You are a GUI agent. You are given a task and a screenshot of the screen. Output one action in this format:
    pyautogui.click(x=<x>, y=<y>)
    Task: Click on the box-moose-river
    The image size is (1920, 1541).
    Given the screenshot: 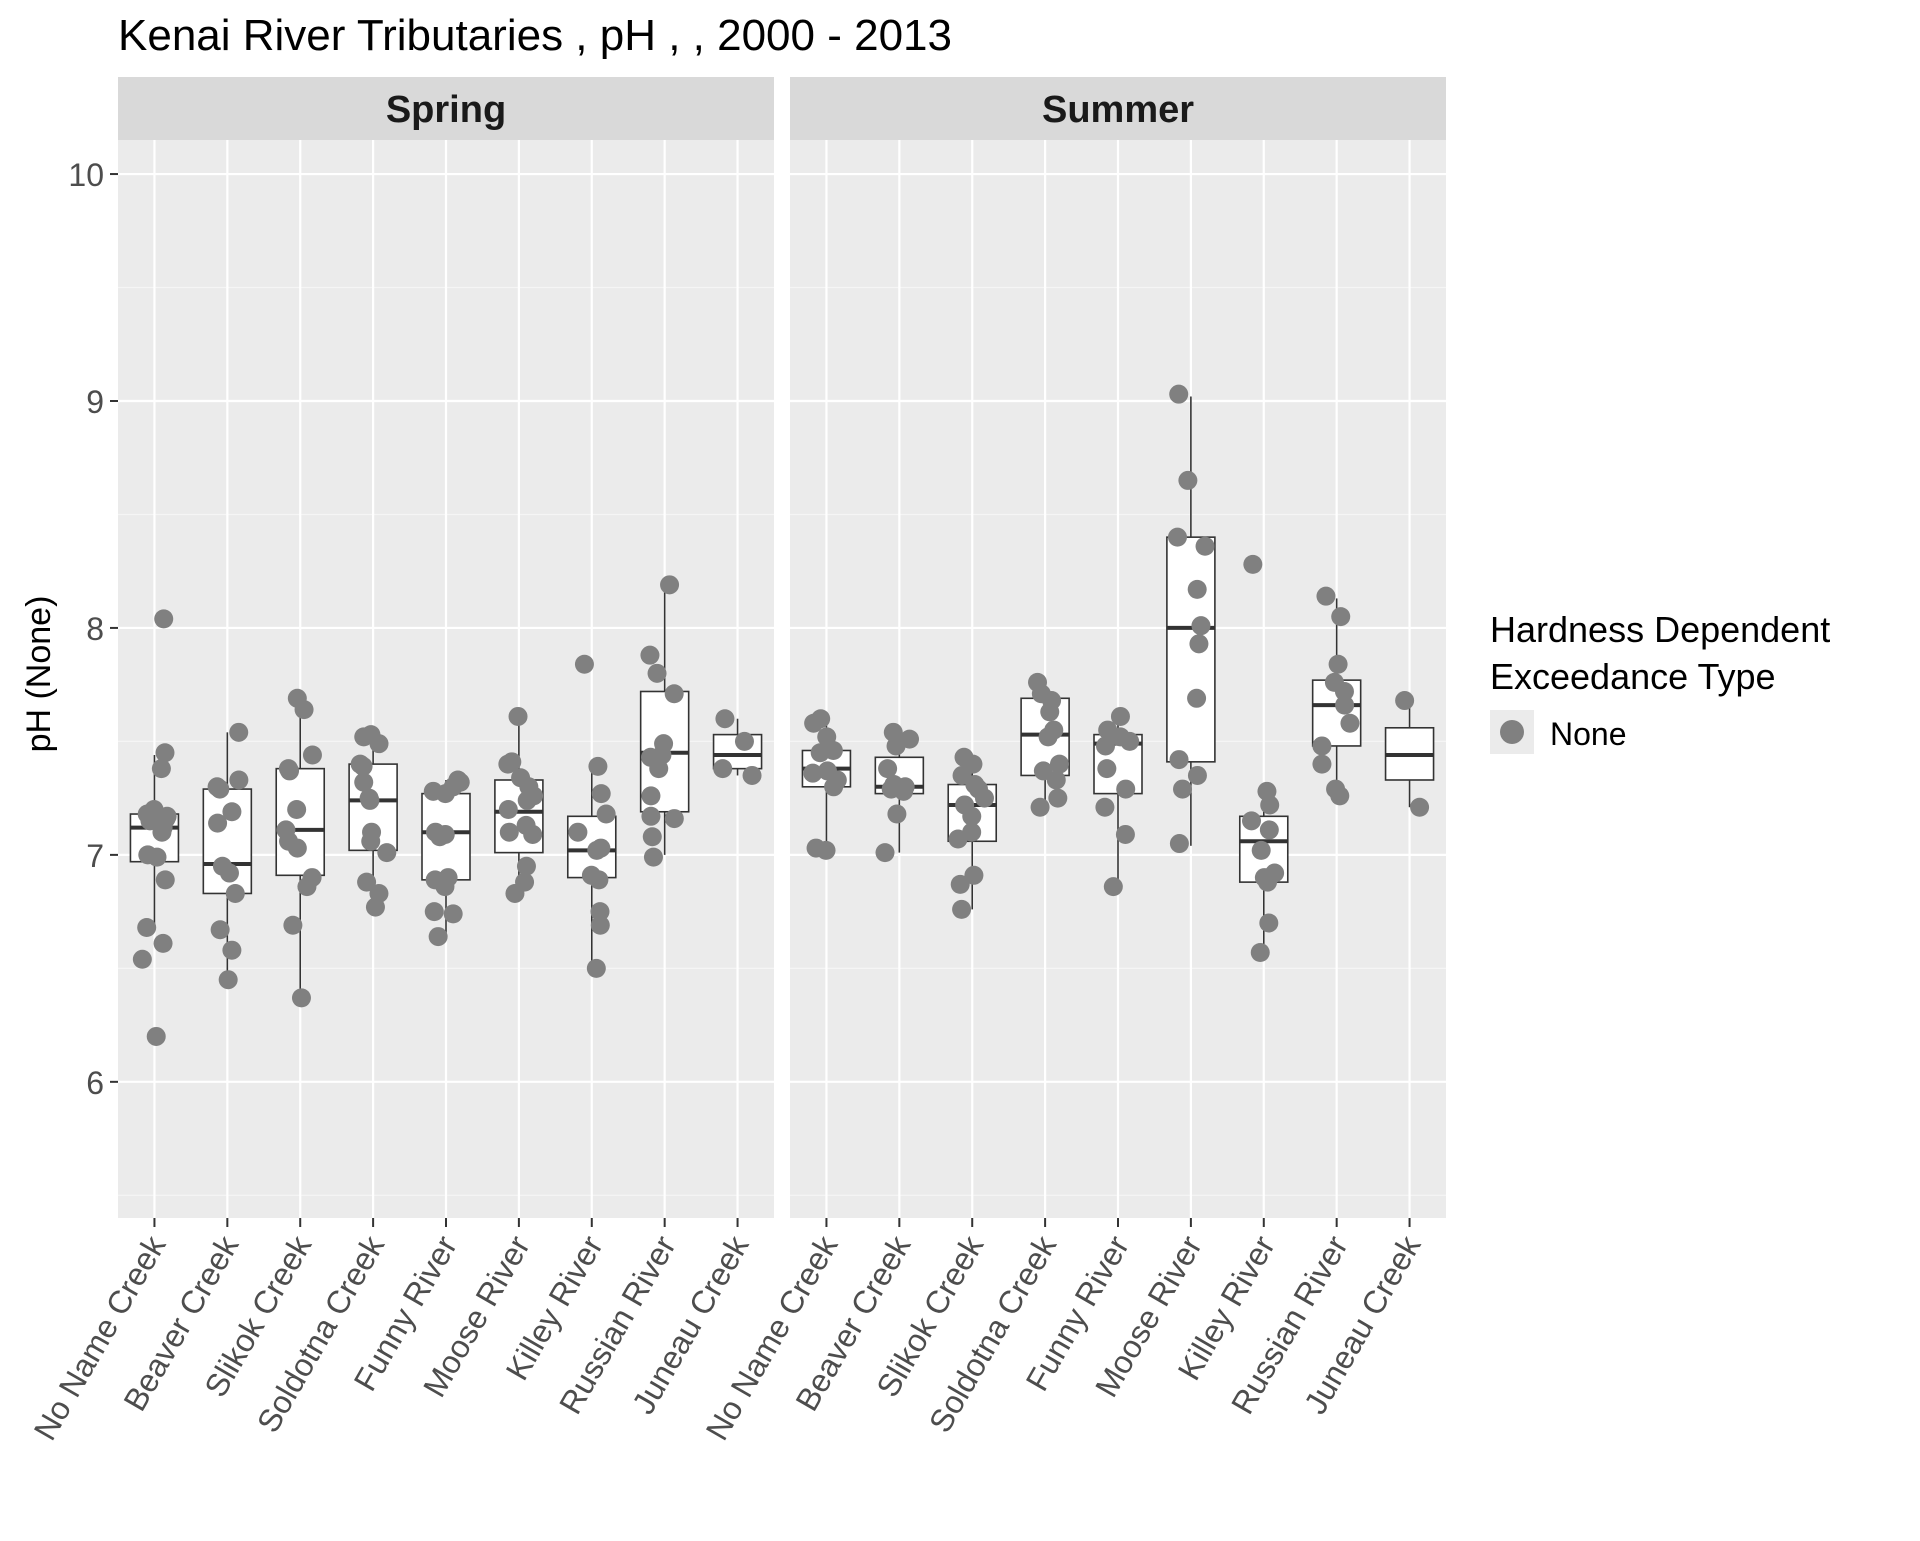 What is the action you would take?
    pyautogui.click(x=519, y=804)
    